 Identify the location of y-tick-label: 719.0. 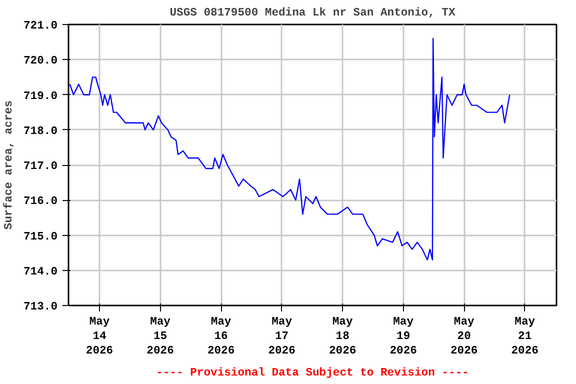
(41, 96).